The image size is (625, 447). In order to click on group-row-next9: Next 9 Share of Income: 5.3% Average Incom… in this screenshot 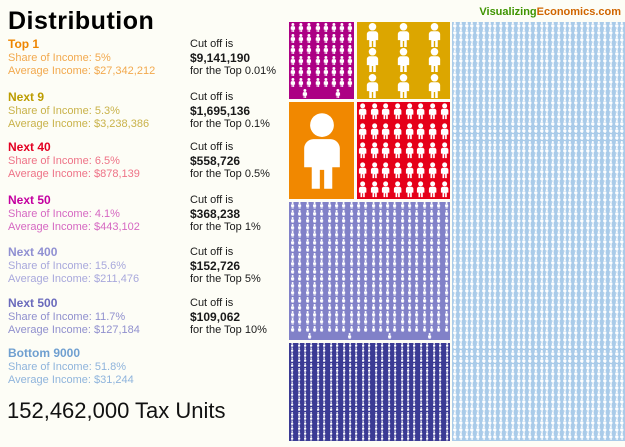, I will do `click(149, 111)`.